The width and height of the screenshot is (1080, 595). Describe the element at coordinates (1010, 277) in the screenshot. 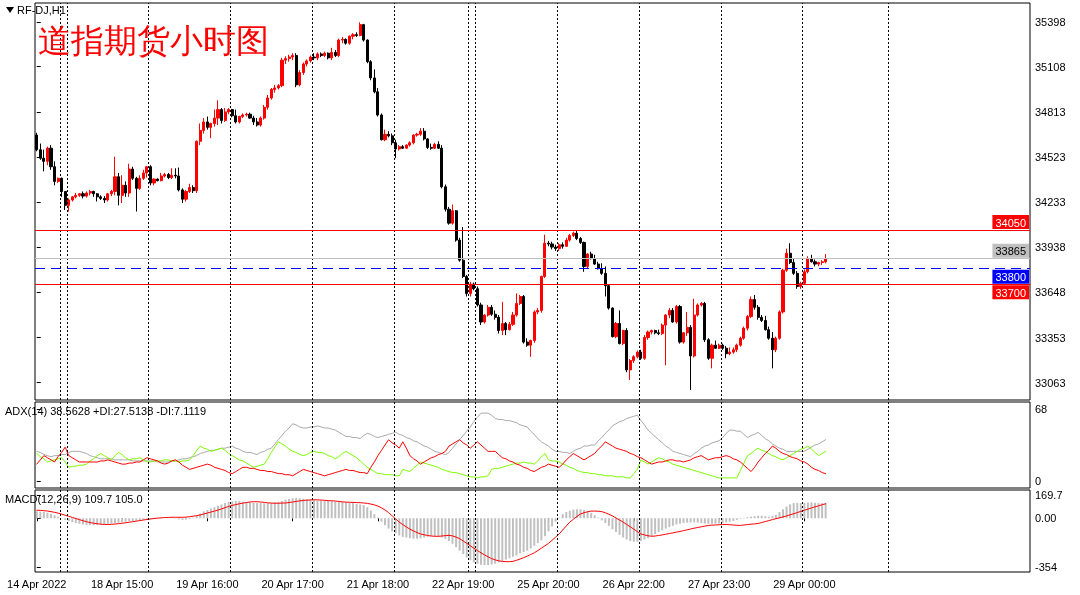

I see `ref-line-label: 33800` at that location.